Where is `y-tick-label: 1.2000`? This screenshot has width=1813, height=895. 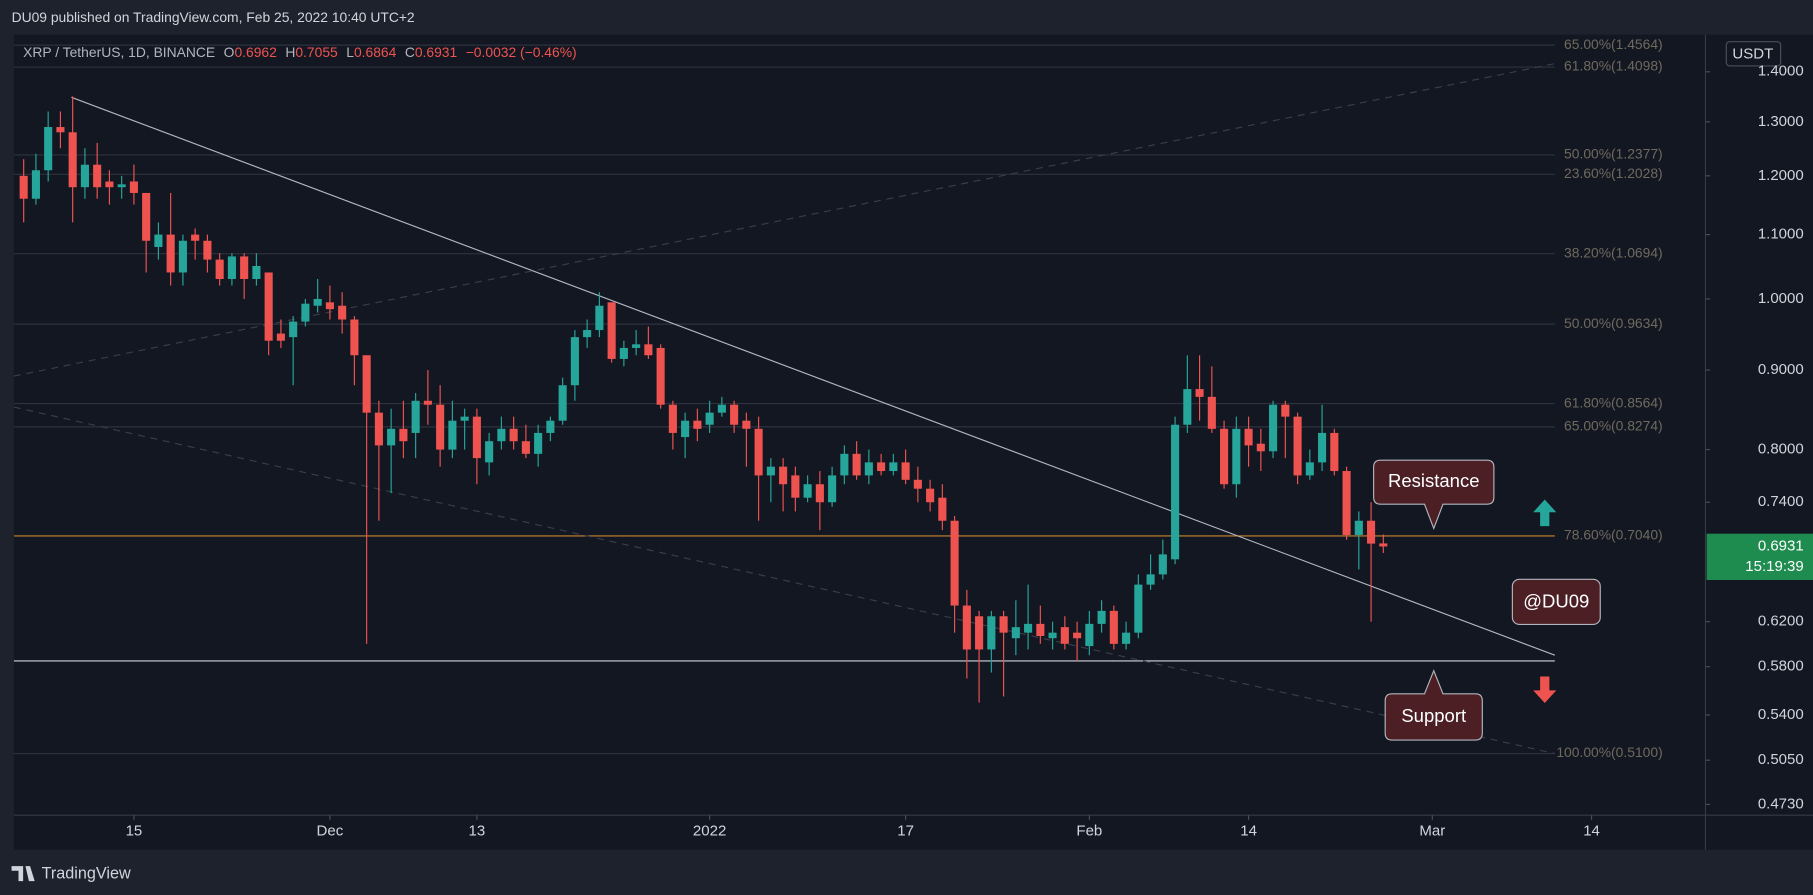
y-tick-label: 1.2000 is located at coordinates (1781, 175).